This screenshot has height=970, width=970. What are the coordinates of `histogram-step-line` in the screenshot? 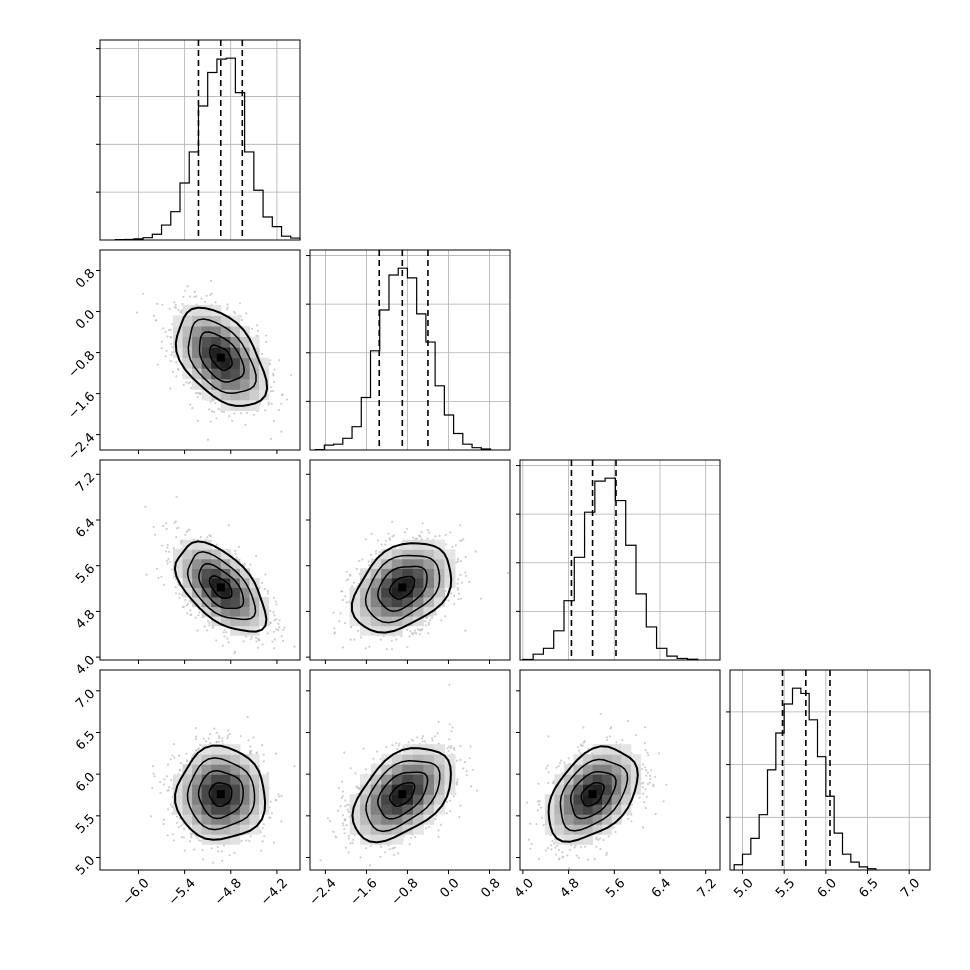 It's located at (207, 149).